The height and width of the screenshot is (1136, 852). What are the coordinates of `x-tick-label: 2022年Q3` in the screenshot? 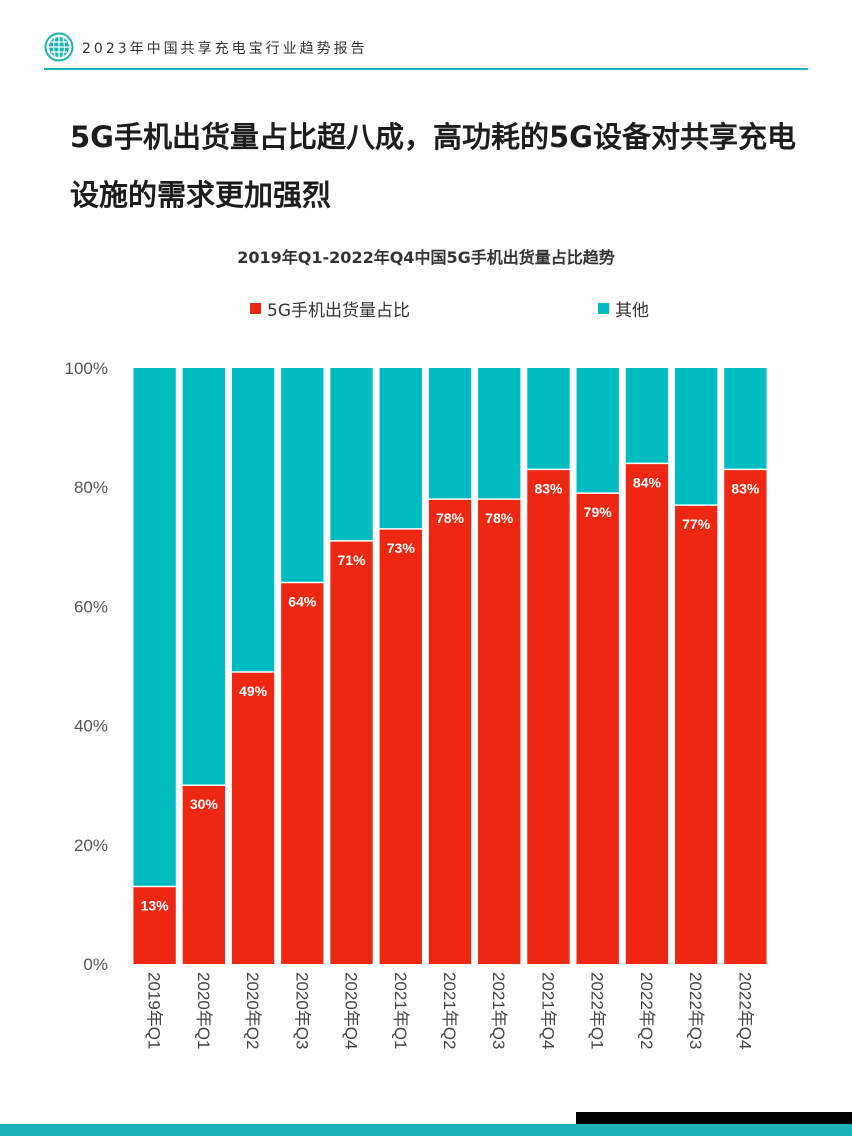 It's located at (695, 1011).